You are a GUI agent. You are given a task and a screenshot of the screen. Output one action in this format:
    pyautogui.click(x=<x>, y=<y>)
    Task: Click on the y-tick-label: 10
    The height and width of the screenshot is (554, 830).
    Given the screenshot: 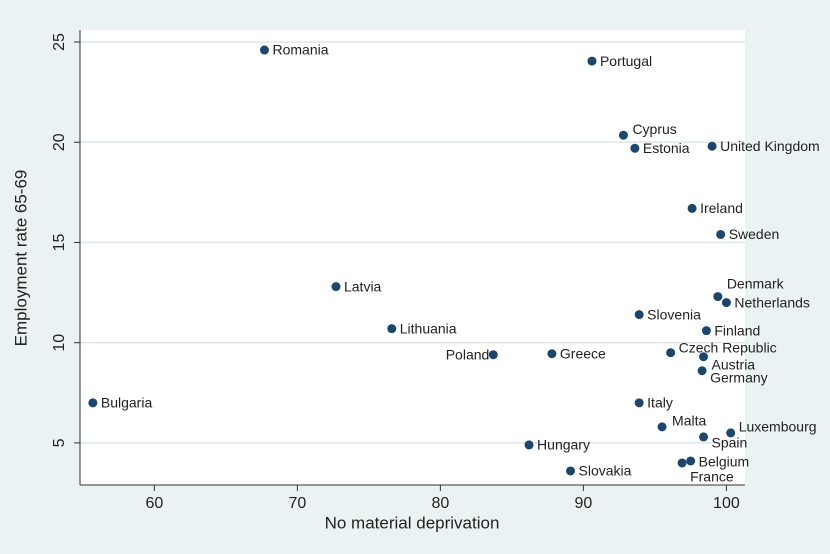 What is the action you would take?
    pyautogui.click(x=59, y=343)
    